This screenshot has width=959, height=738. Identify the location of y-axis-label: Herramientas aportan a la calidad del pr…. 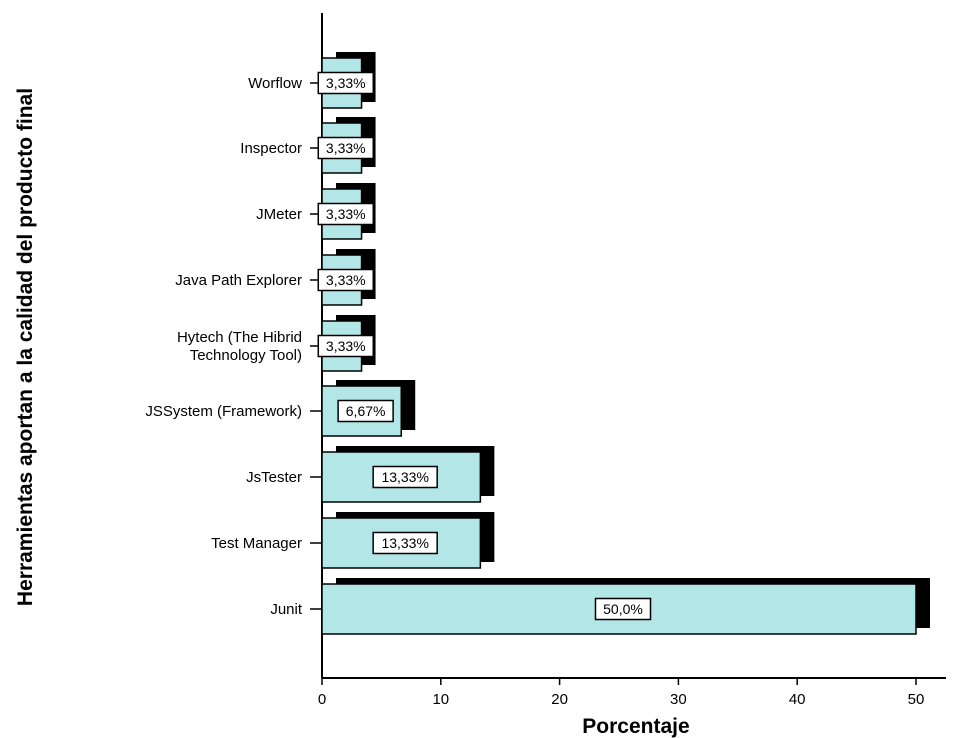
(25, 347).